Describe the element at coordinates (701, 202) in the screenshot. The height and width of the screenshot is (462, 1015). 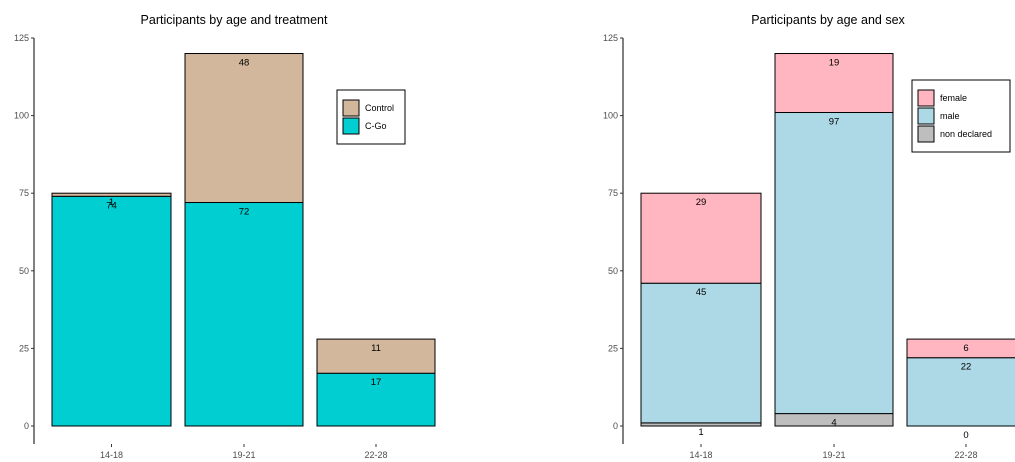
I see `data-label: 29` at that location.